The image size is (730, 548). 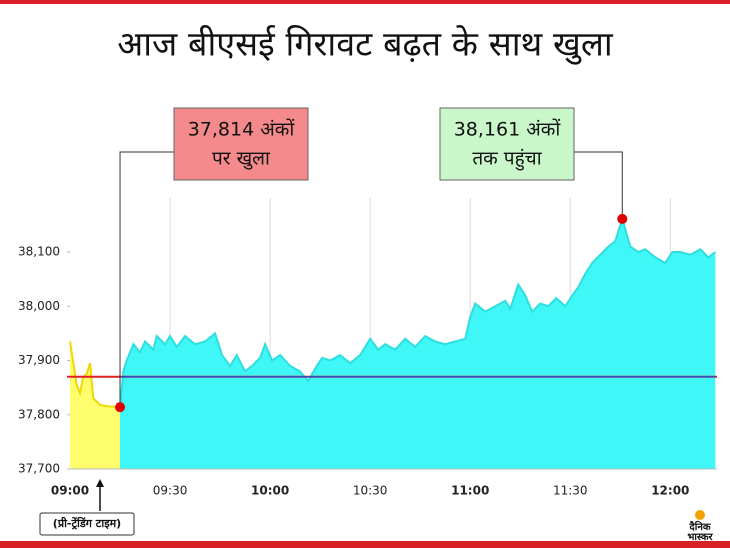 I want to click on y-tick-label: 37,800, so click(x=39, y=414).